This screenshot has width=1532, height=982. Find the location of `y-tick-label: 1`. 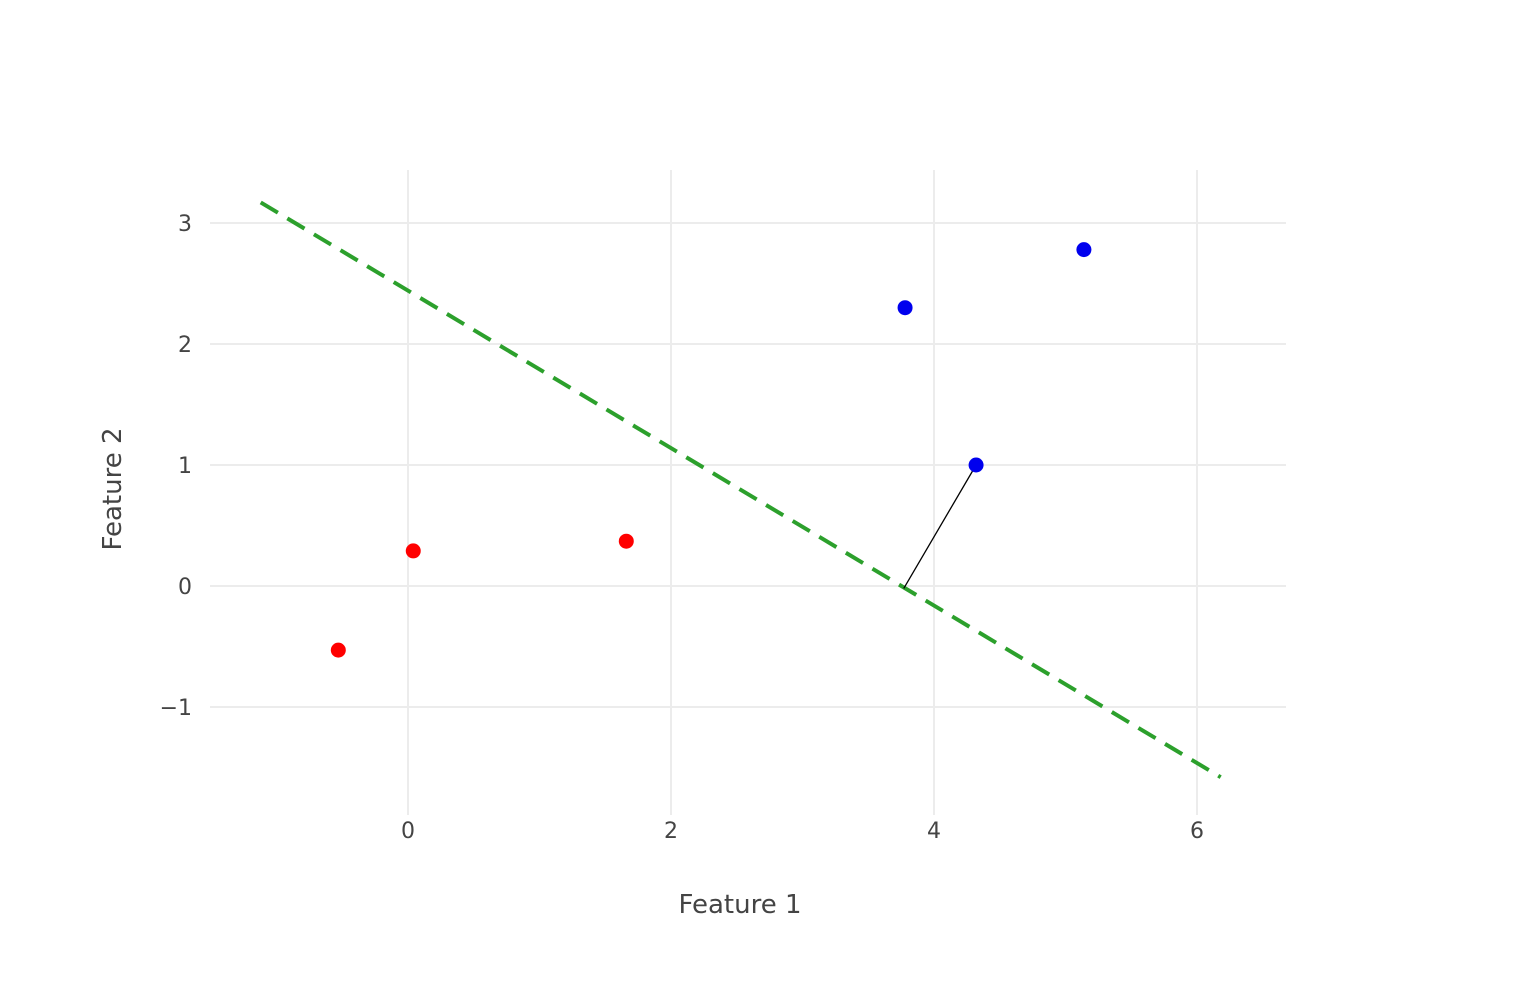

y-tick-label: 1 is located at coordinates (185, 466).